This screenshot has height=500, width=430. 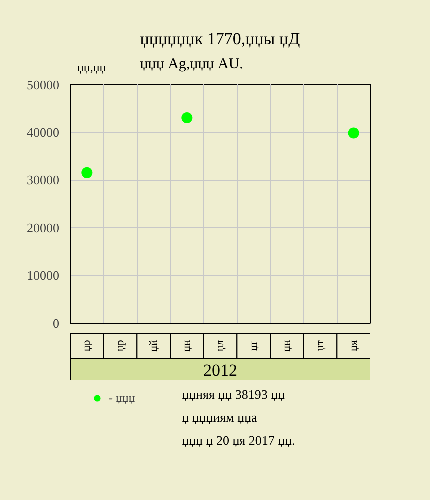 What do you see at coordinates (43, 180) in the screenshot?
I see `y-tick-label: 30000` at bounding box center [43, 180].